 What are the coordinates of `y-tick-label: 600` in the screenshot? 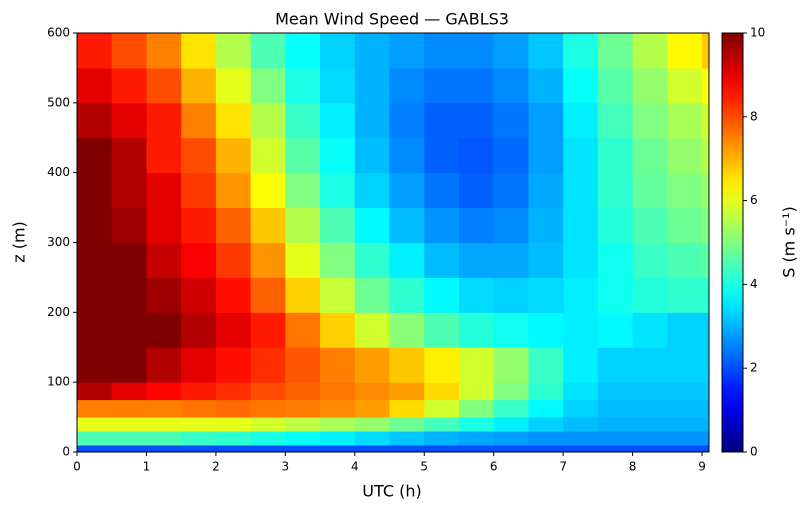 It's located at (58, 33).